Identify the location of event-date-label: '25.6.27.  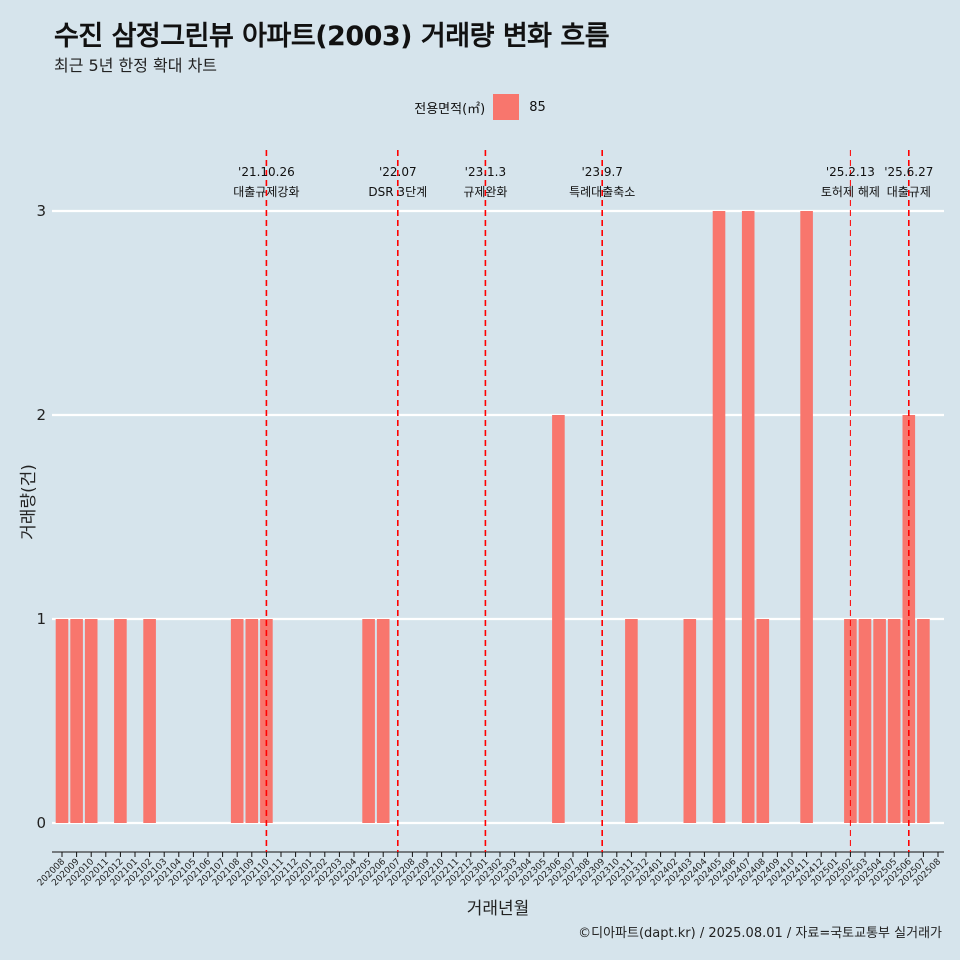
(908, 172).